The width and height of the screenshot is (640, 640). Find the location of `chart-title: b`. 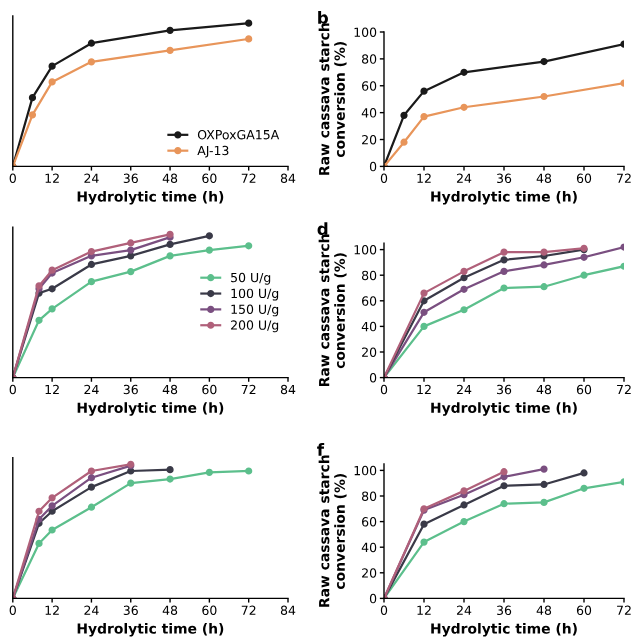

chart-title: b is located at coordinates (323, 17).